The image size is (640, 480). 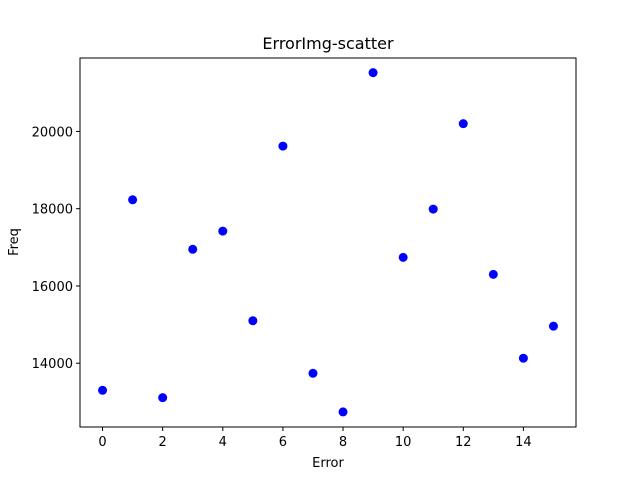 What do you see at coordinates (403, 442) in the screenshot?
I see `x-tick-label: 10` at bounding box center [403, 442].